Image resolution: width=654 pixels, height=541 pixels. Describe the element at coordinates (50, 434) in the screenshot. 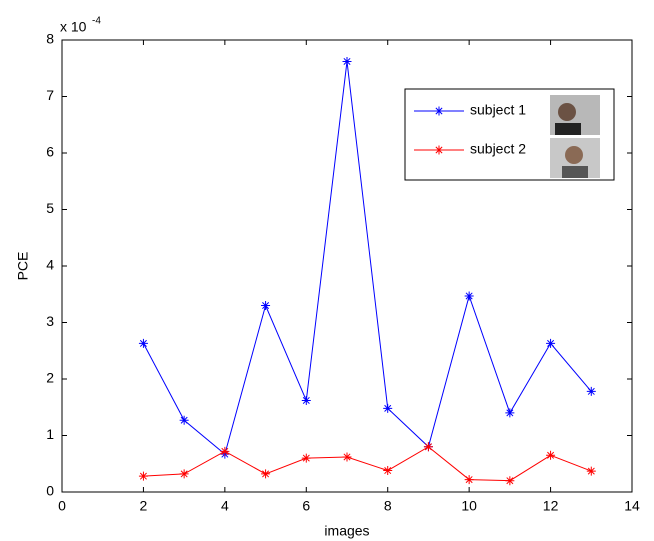

I see `y-tick-label: 1` at that location.